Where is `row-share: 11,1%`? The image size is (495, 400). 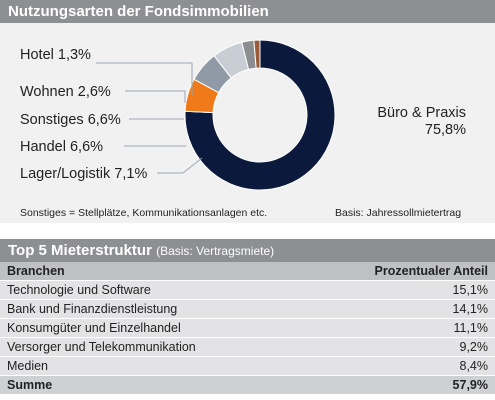
row-share: 11,1% is located at coordinates (399, 328).